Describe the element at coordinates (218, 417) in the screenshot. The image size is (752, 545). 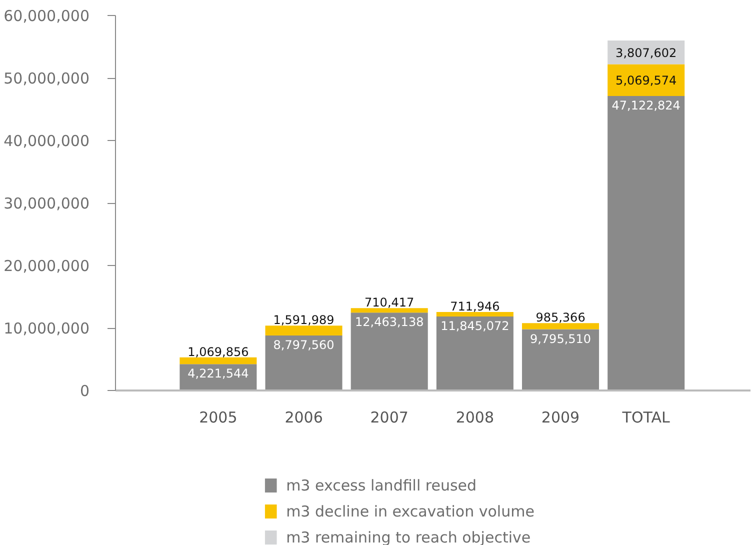
I see `x-tick-label: 2005` at that location.